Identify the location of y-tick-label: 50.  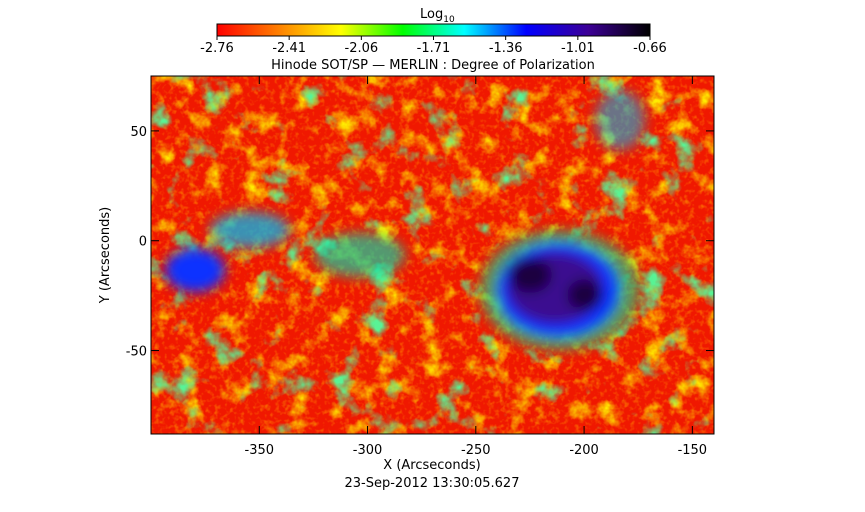
(138, 132).